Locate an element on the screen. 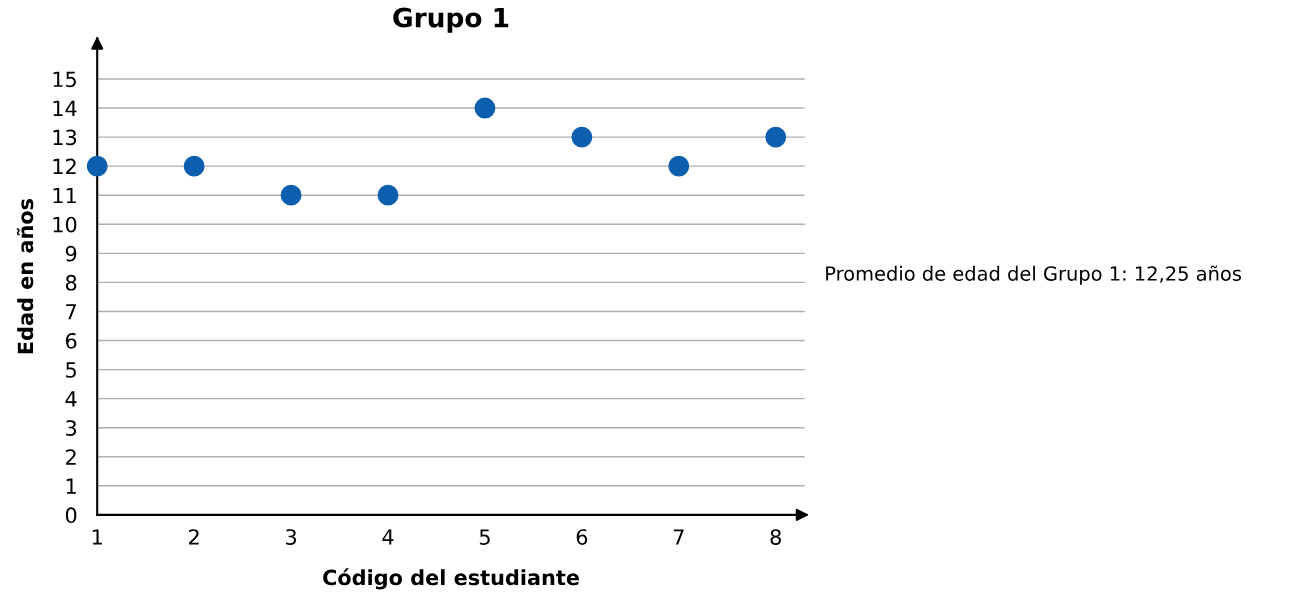  x-tick-label: 1 is located at coordinates (97, 537).